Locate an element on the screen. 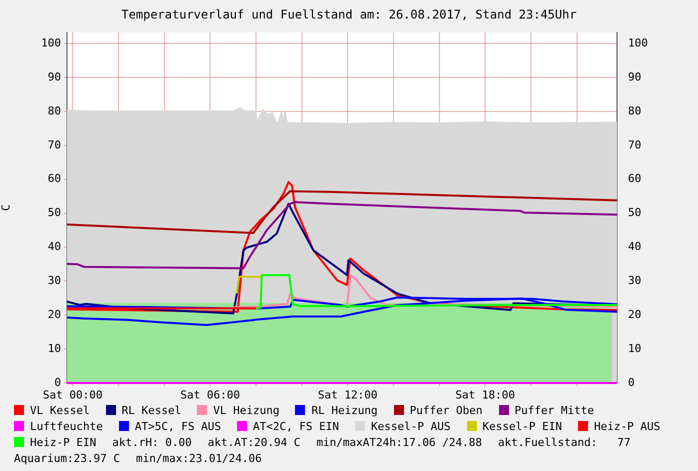 Image resolution: width=698 pixels, height=471 pixels. y2-tick-label: 10 is located at coordinates (635, 348).